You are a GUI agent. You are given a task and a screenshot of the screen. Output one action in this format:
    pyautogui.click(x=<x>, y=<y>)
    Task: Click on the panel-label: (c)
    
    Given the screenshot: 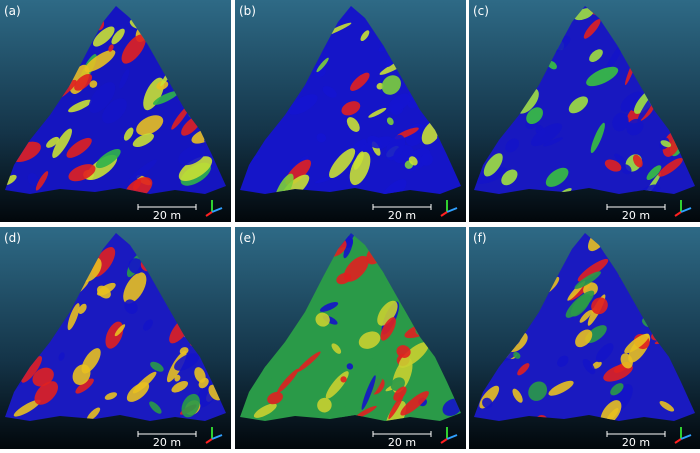 What is the action you would take?
    pyautogui.click(x=481, y=11)
    